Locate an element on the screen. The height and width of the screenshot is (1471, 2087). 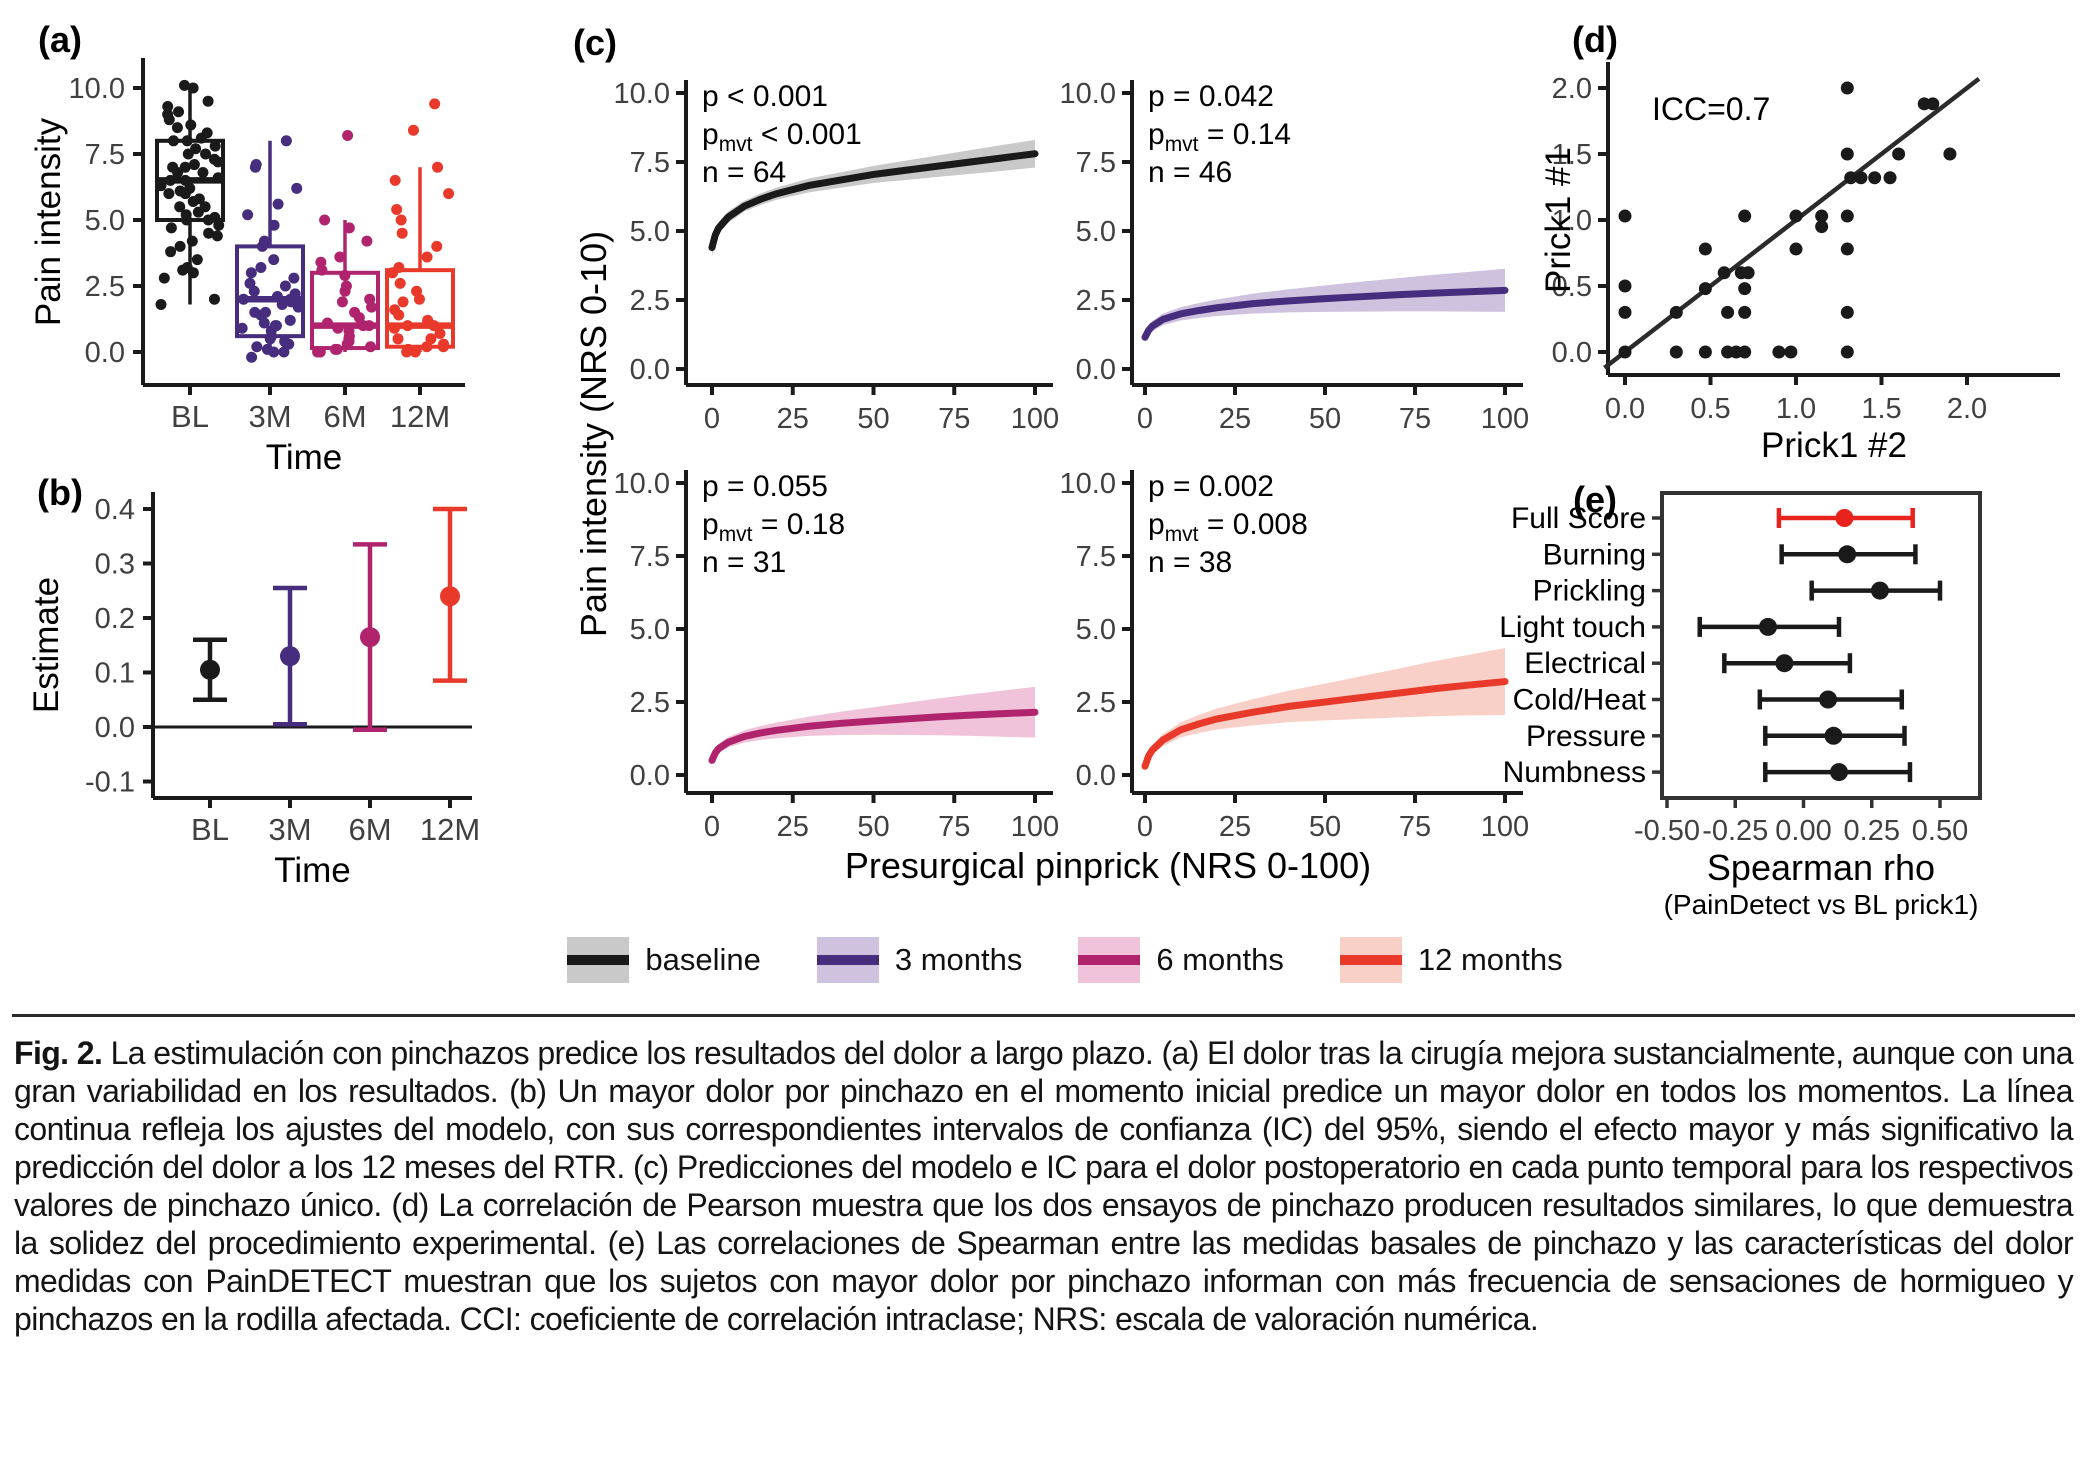
panel-d-ylabel: Prick1 #1 is located at coordinates (1559, 220).